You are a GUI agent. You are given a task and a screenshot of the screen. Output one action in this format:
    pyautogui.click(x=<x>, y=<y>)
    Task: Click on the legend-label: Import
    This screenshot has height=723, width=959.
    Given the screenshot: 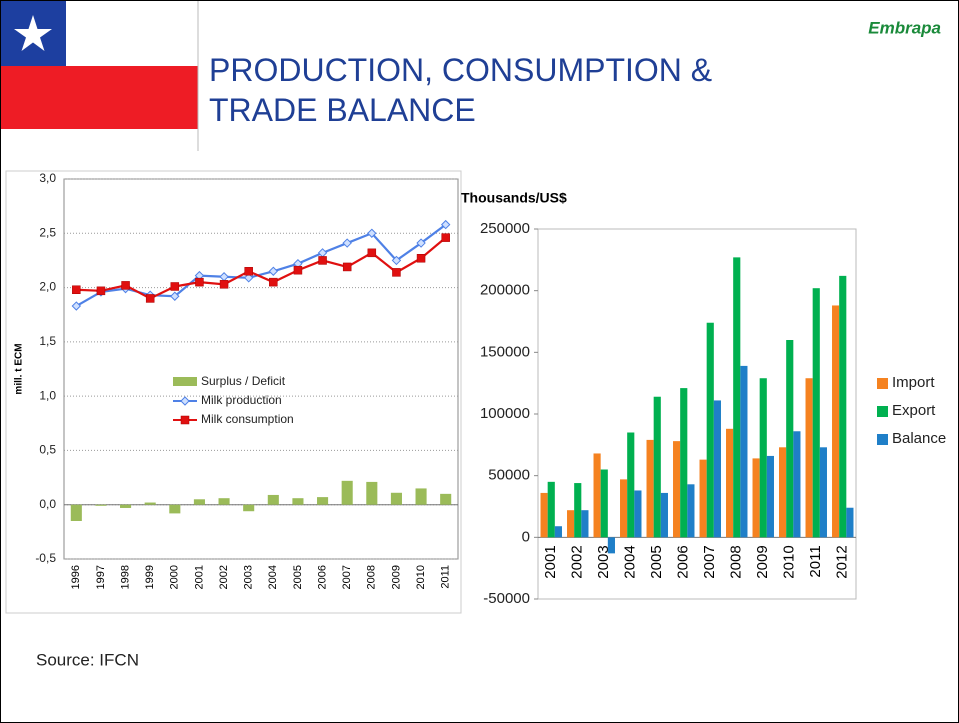 What is the action you would take?
    pyautogui.click(x=913, y=382)
    